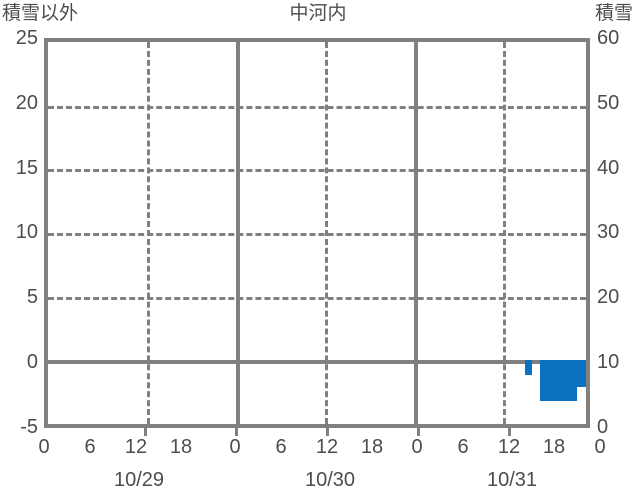 This screenshot has width=636, height=501. What do you see at coordinates (90, 447) in the screenshot?
I see `xtick-label-1: 6` at bounding box center [90, 447].